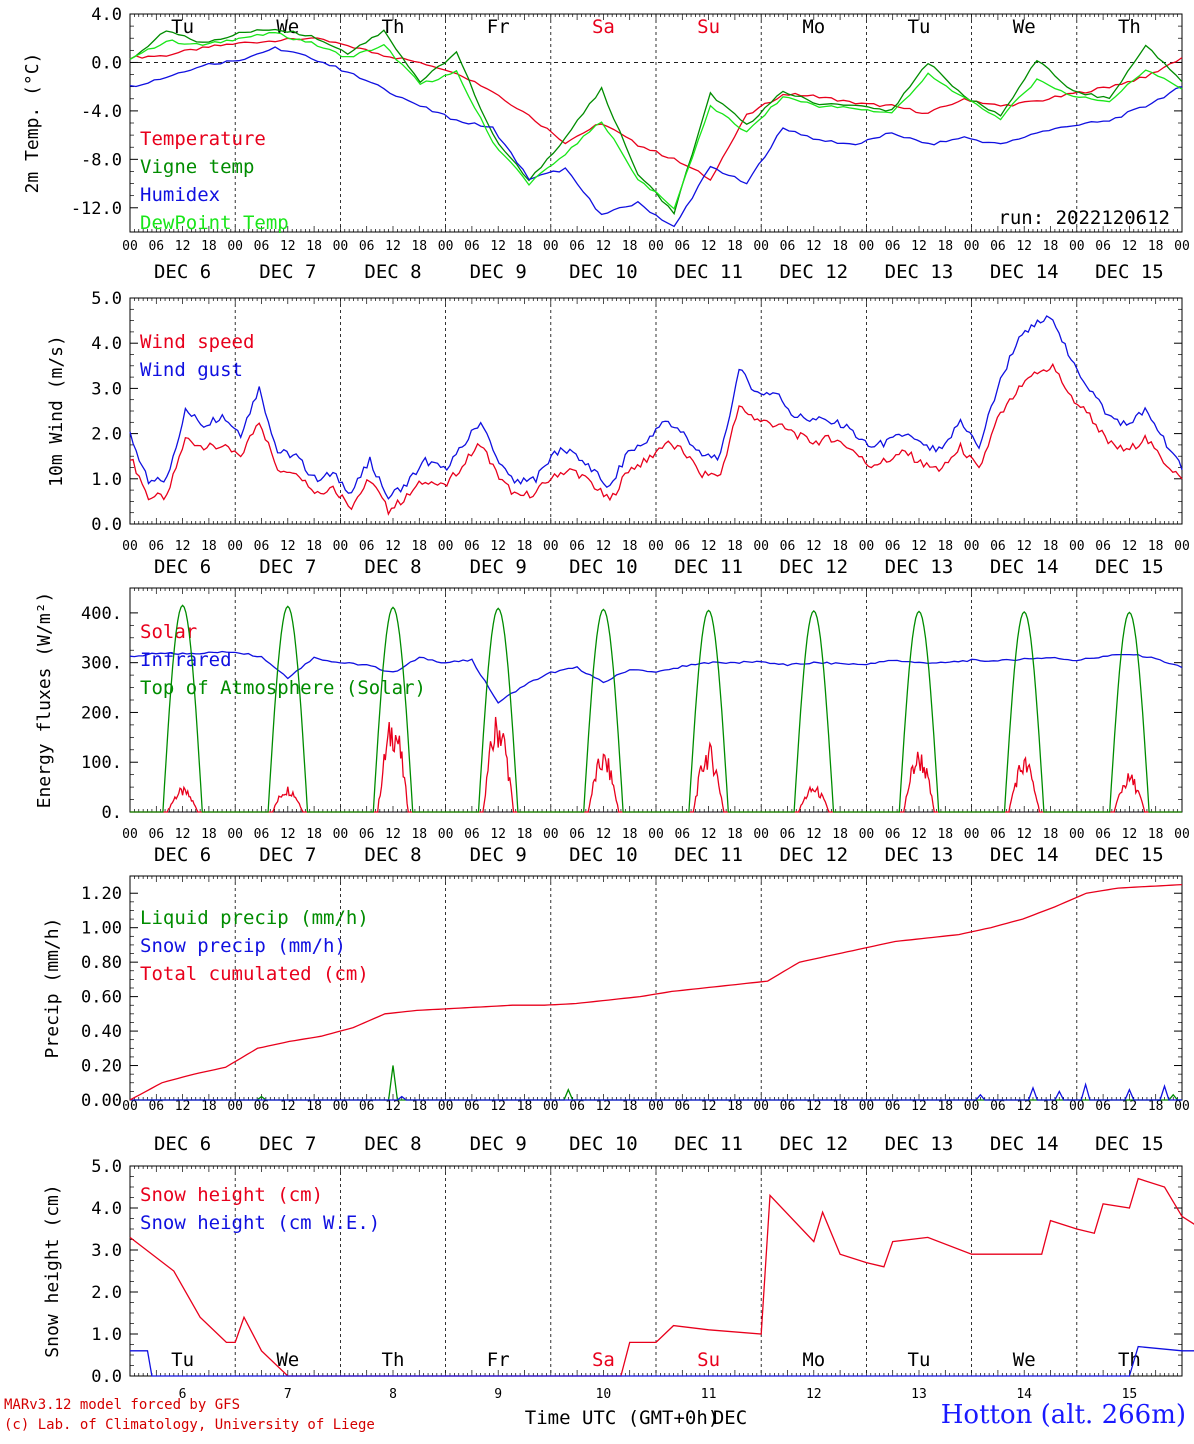  Describe the element at coordinates (101, 1101) in the screenshot. I see `y-tick-label: 0.00` at that location.